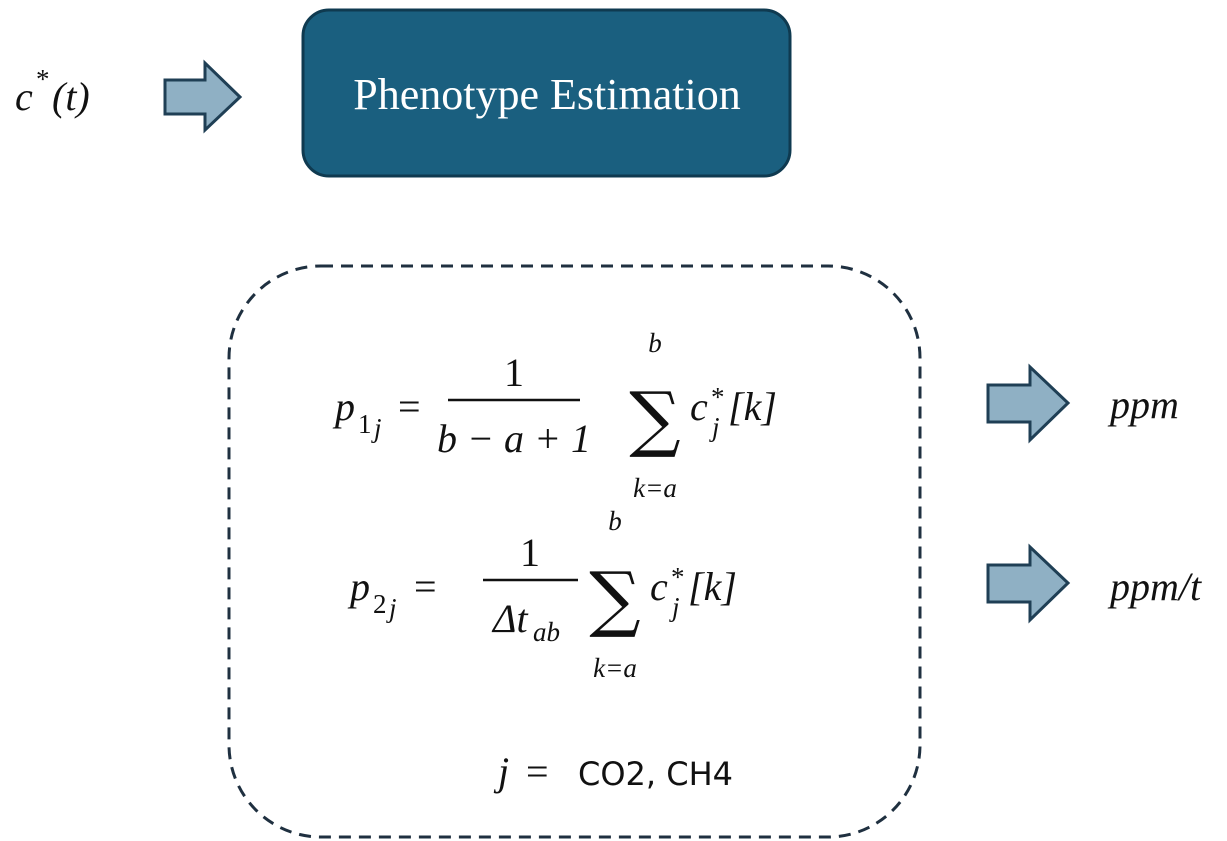 The image size is (1227, 841). I want to click on input-argument: (t), so click(71, 96).